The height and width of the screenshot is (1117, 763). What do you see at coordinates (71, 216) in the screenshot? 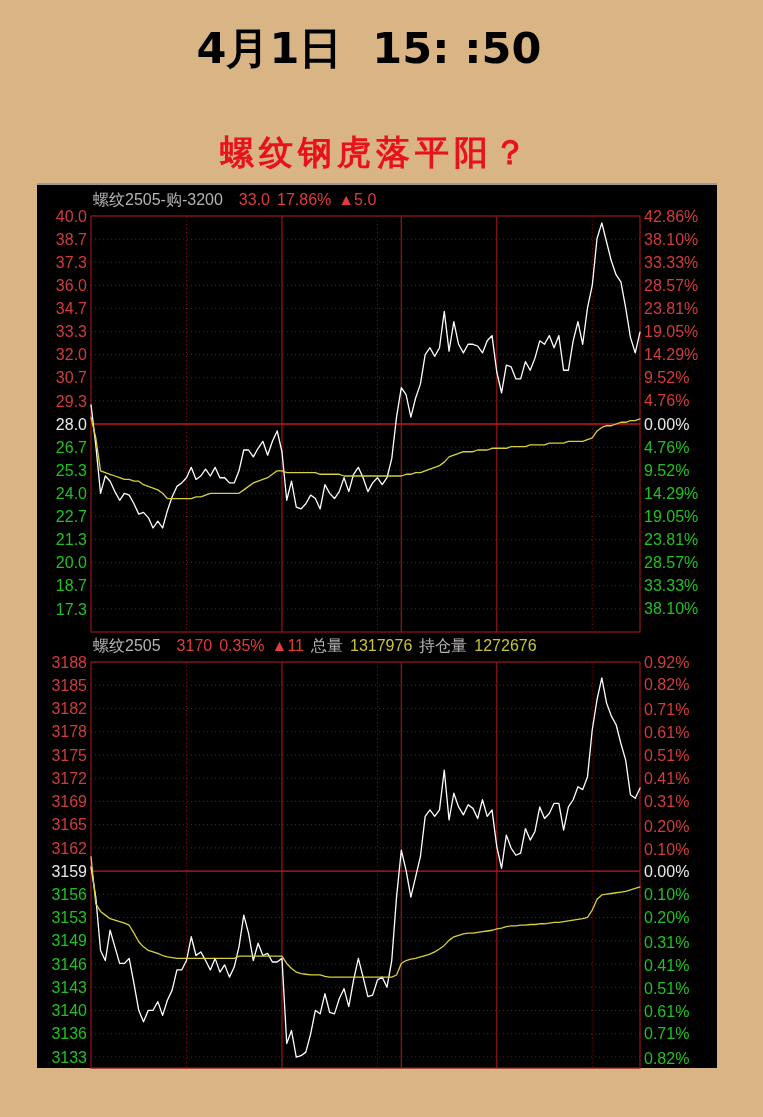
I see `y-tick-label: 40.0` at bounding box center [71, 216].